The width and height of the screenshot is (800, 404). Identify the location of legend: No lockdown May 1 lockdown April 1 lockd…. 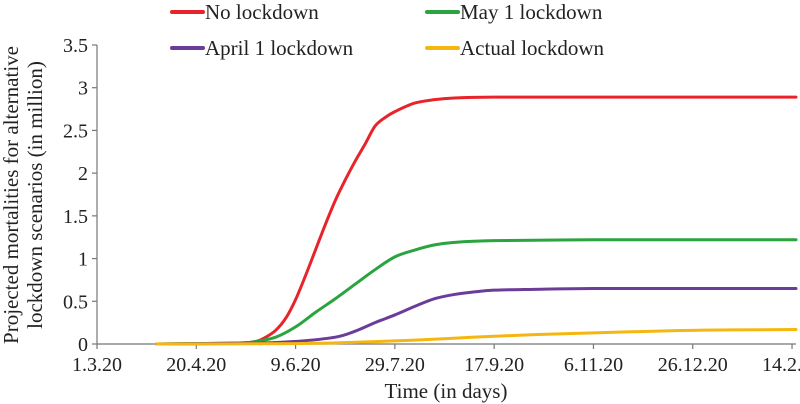
(387, 30).